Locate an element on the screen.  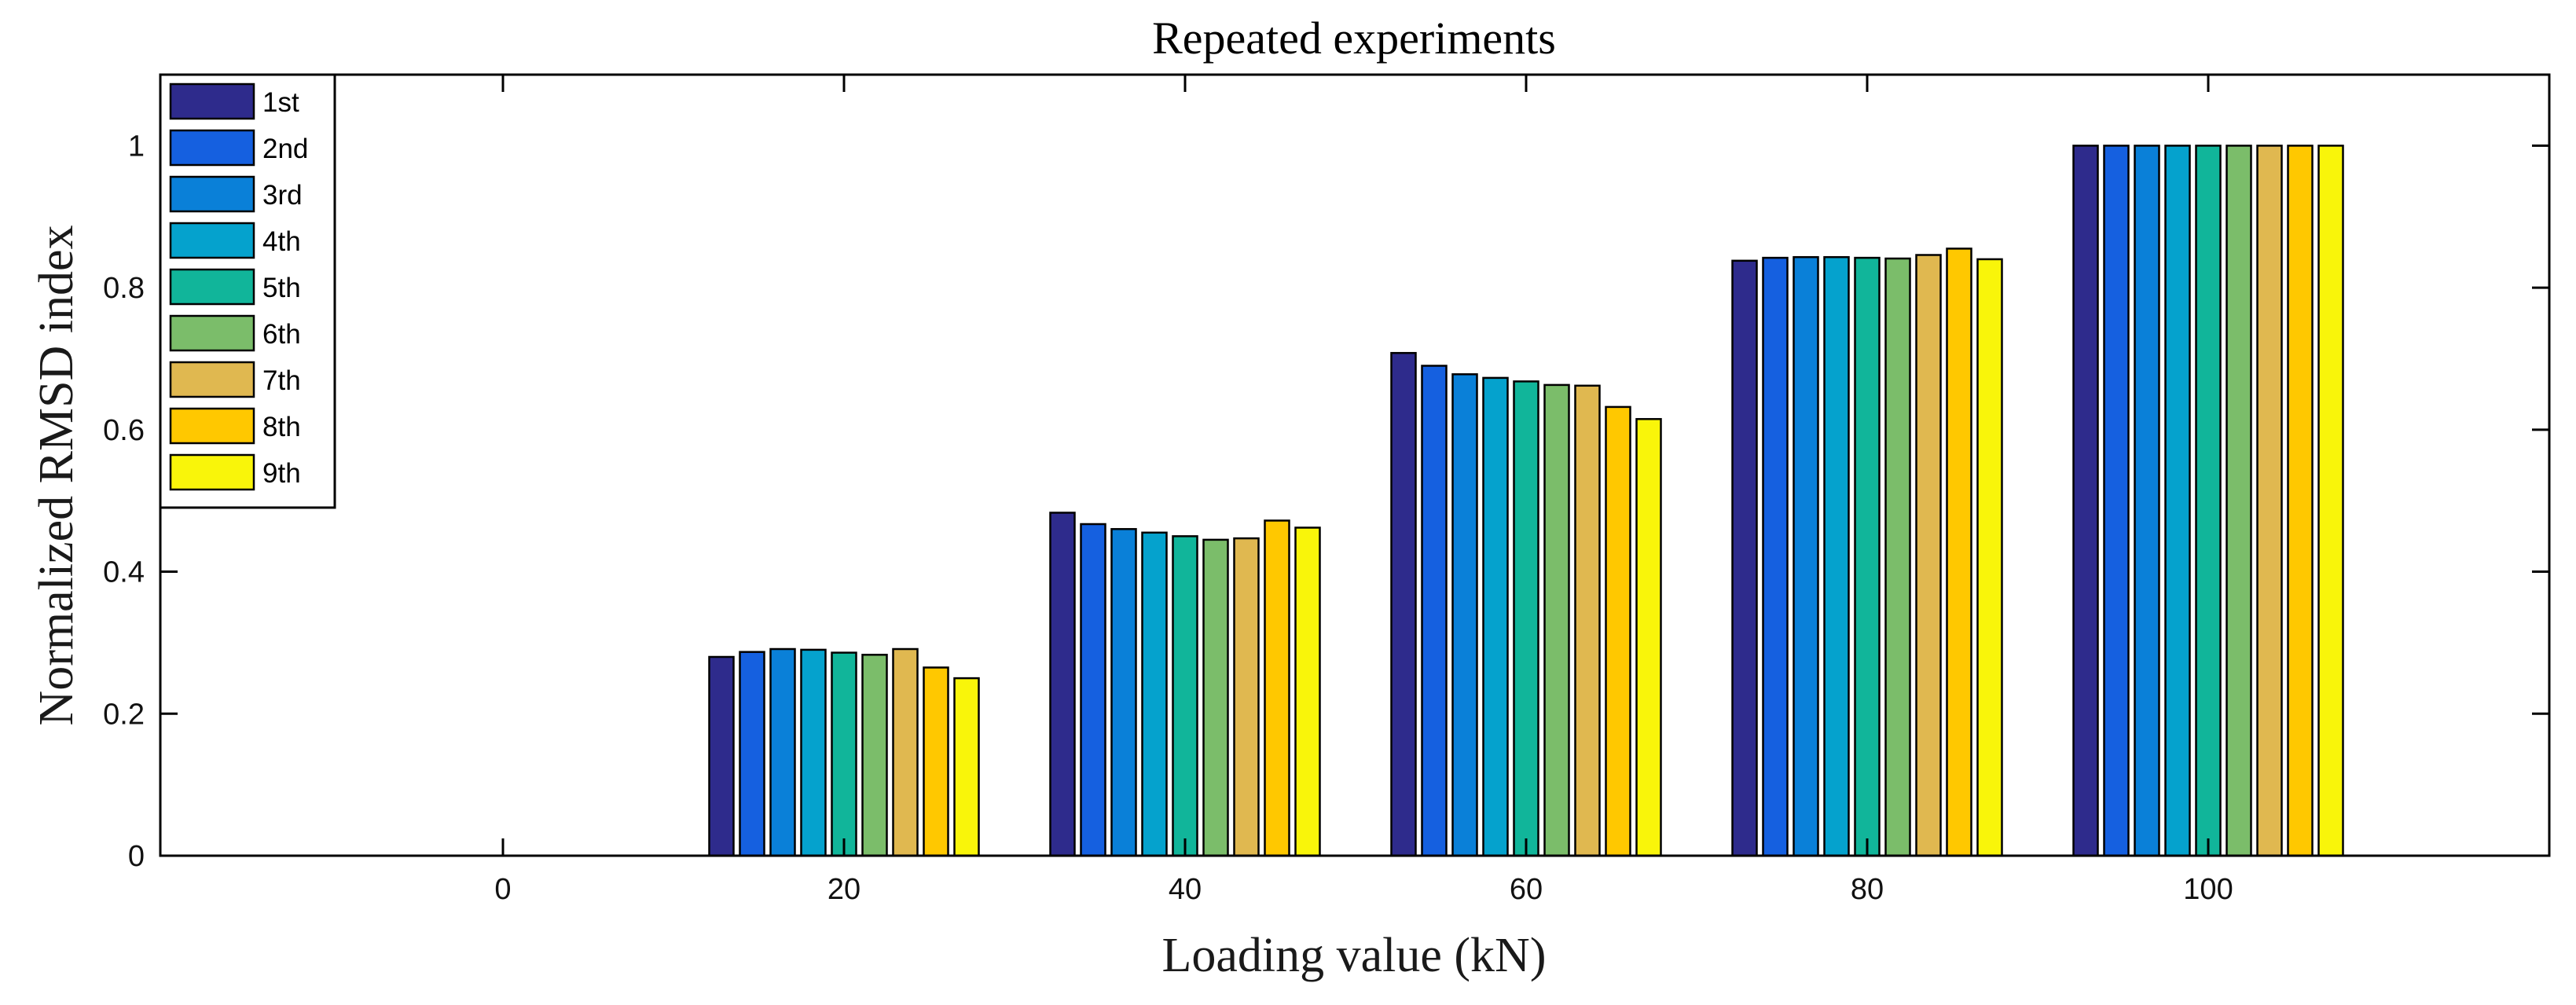
legend-swatch-9th is located at coordinates (212, 472).